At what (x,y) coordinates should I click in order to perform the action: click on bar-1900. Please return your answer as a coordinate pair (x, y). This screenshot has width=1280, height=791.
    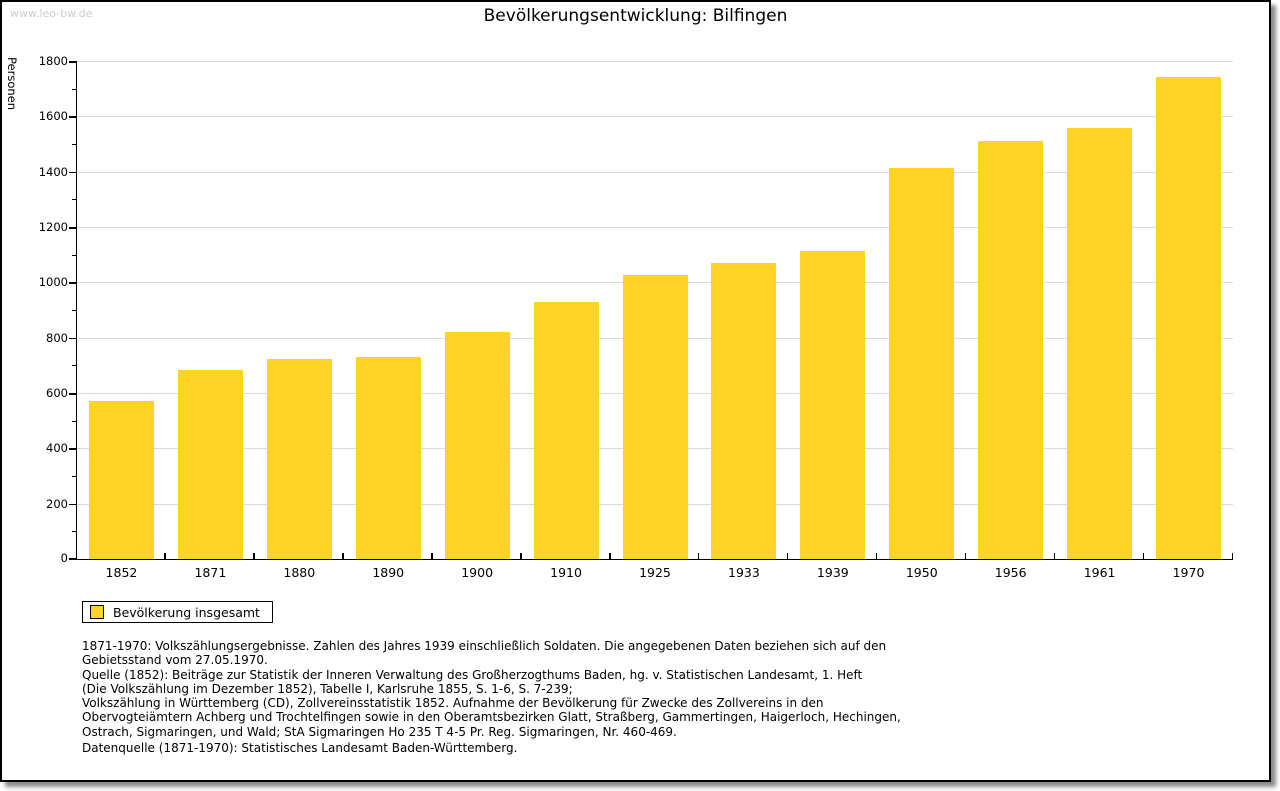
    Looking at the image, I should click on (477, 445).